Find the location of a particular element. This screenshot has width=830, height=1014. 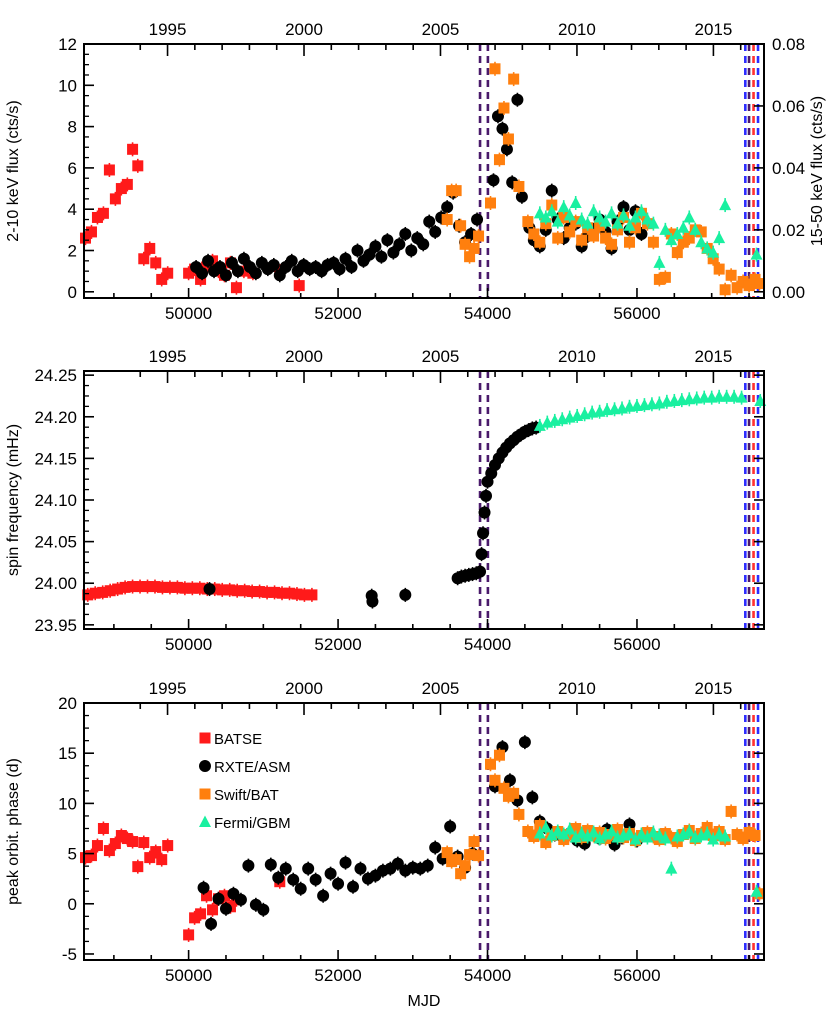

x-tick-label: 56000 is located at coordinates (636, 644).